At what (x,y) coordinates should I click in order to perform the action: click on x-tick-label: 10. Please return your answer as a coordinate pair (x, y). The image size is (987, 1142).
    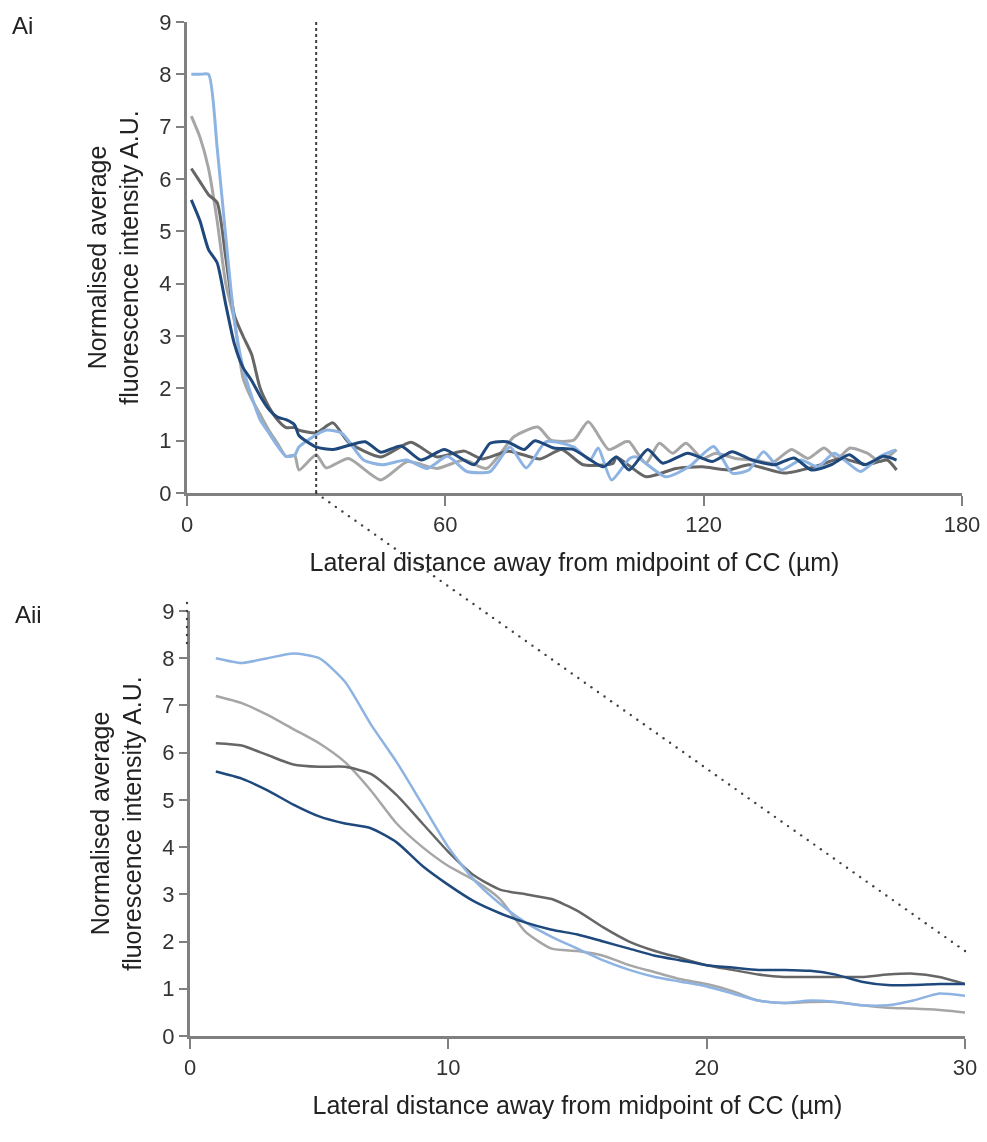
    Looking at the image, I should click on (448, 1068).